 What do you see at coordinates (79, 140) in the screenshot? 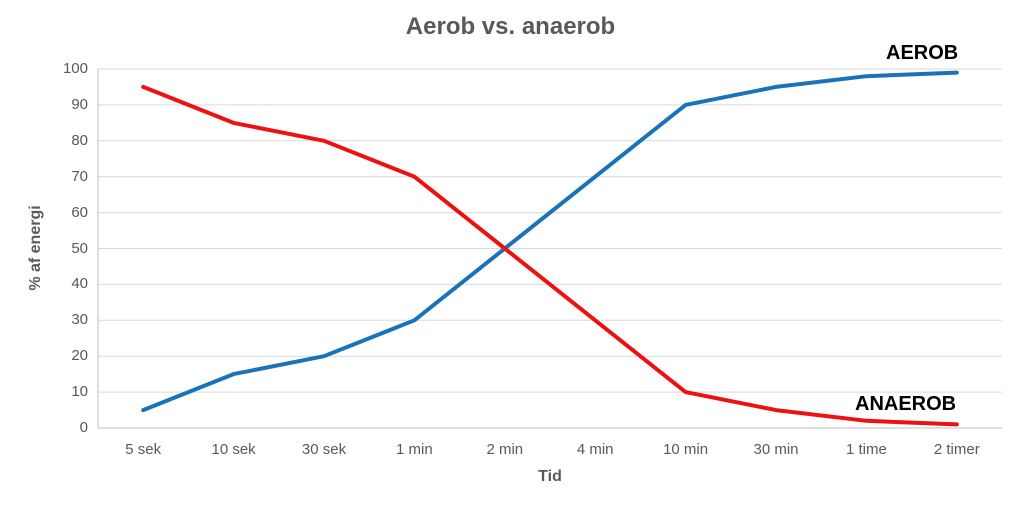
I see `y-tick-80: 80` at bounding box center [79, 140].